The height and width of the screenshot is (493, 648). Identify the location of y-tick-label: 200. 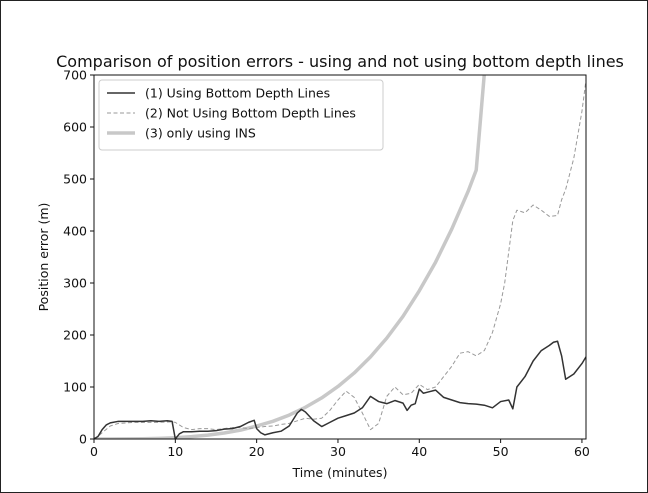
(75, 335).